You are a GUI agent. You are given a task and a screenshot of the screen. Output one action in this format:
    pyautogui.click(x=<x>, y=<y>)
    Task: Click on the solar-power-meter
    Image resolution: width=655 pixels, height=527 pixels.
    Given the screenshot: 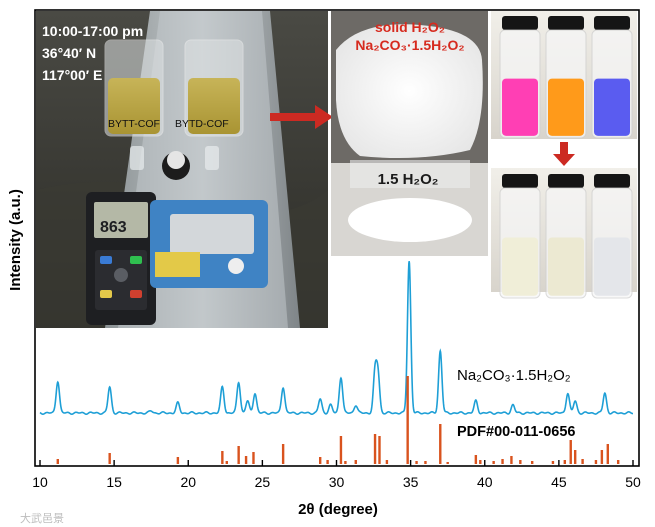 What is the action you would take?
    pyautogui.click(x=121, y=258)
    